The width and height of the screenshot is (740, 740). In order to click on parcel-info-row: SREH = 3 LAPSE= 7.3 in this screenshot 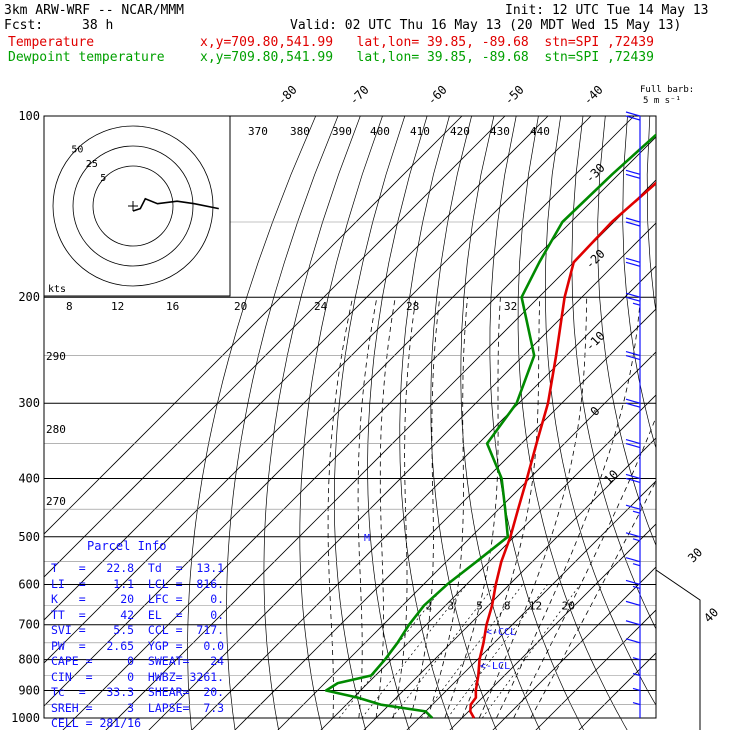, I will do `click(138, 707)`.